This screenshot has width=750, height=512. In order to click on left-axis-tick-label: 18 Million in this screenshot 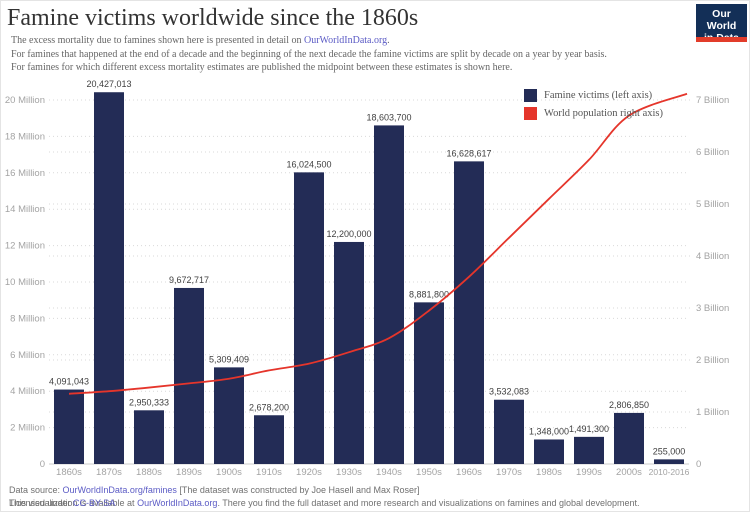, I will do `click(25, 136)`.